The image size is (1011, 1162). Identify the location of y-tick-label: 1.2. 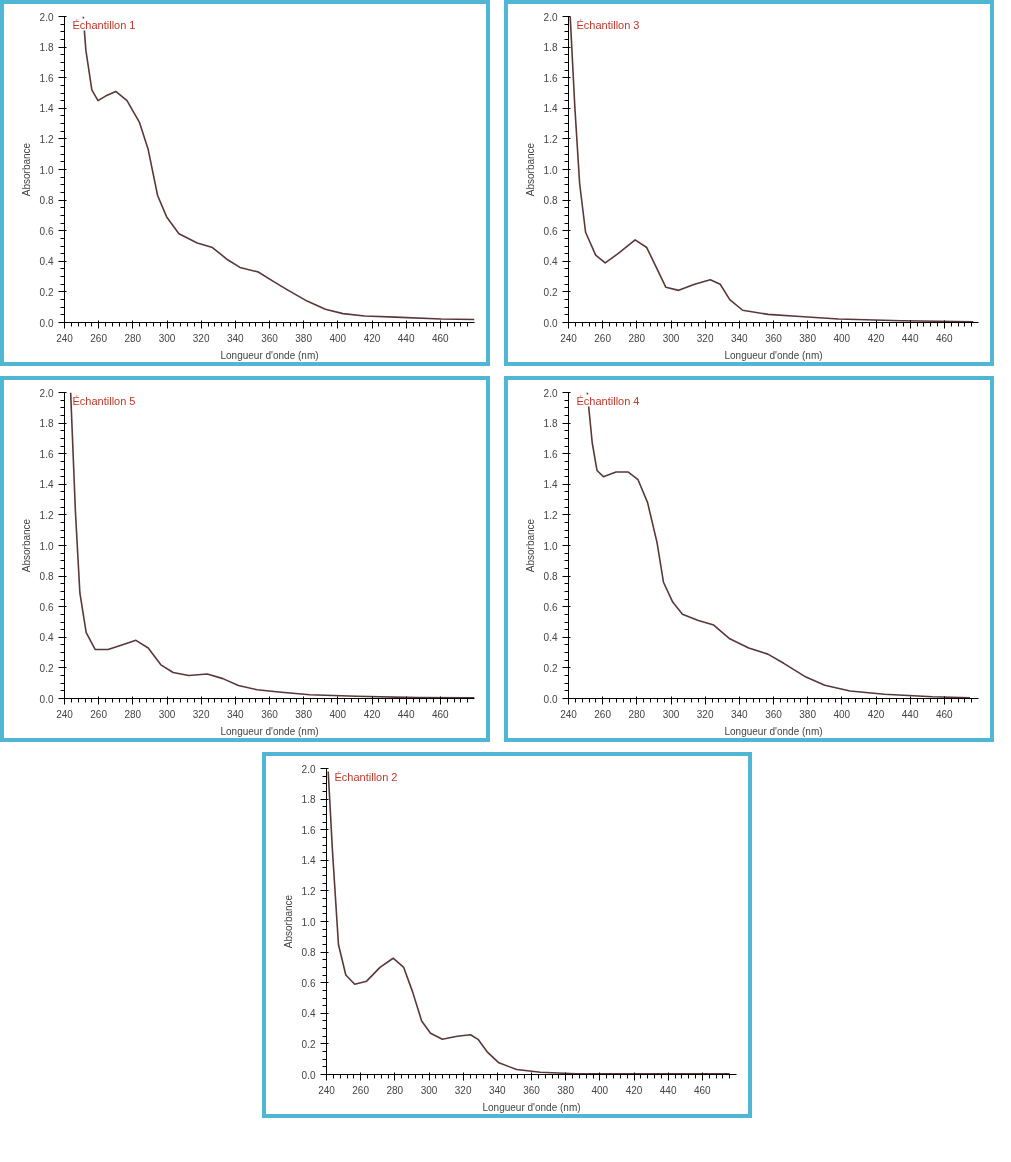
(46, 515).